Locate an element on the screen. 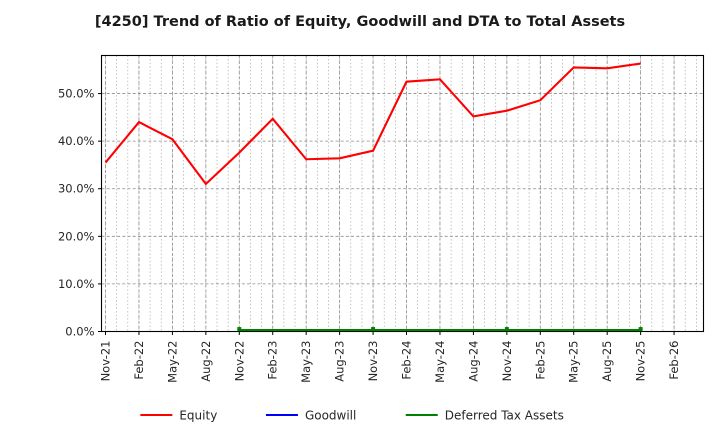 Image resolution: width=720 pixels, height=440 pixels. x-tick-label: Feb-24 is located at coordinates (407, 360).